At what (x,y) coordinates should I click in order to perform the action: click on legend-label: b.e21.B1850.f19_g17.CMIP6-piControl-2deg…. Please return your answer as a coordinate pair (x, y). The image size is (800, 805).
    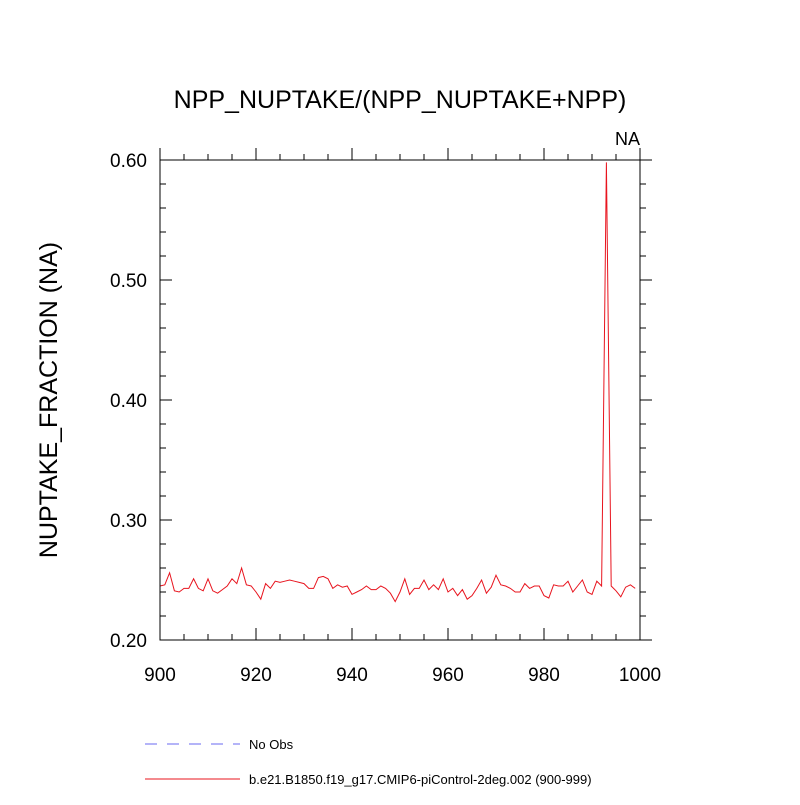
    Looking at the image, I should click on (420, 779).